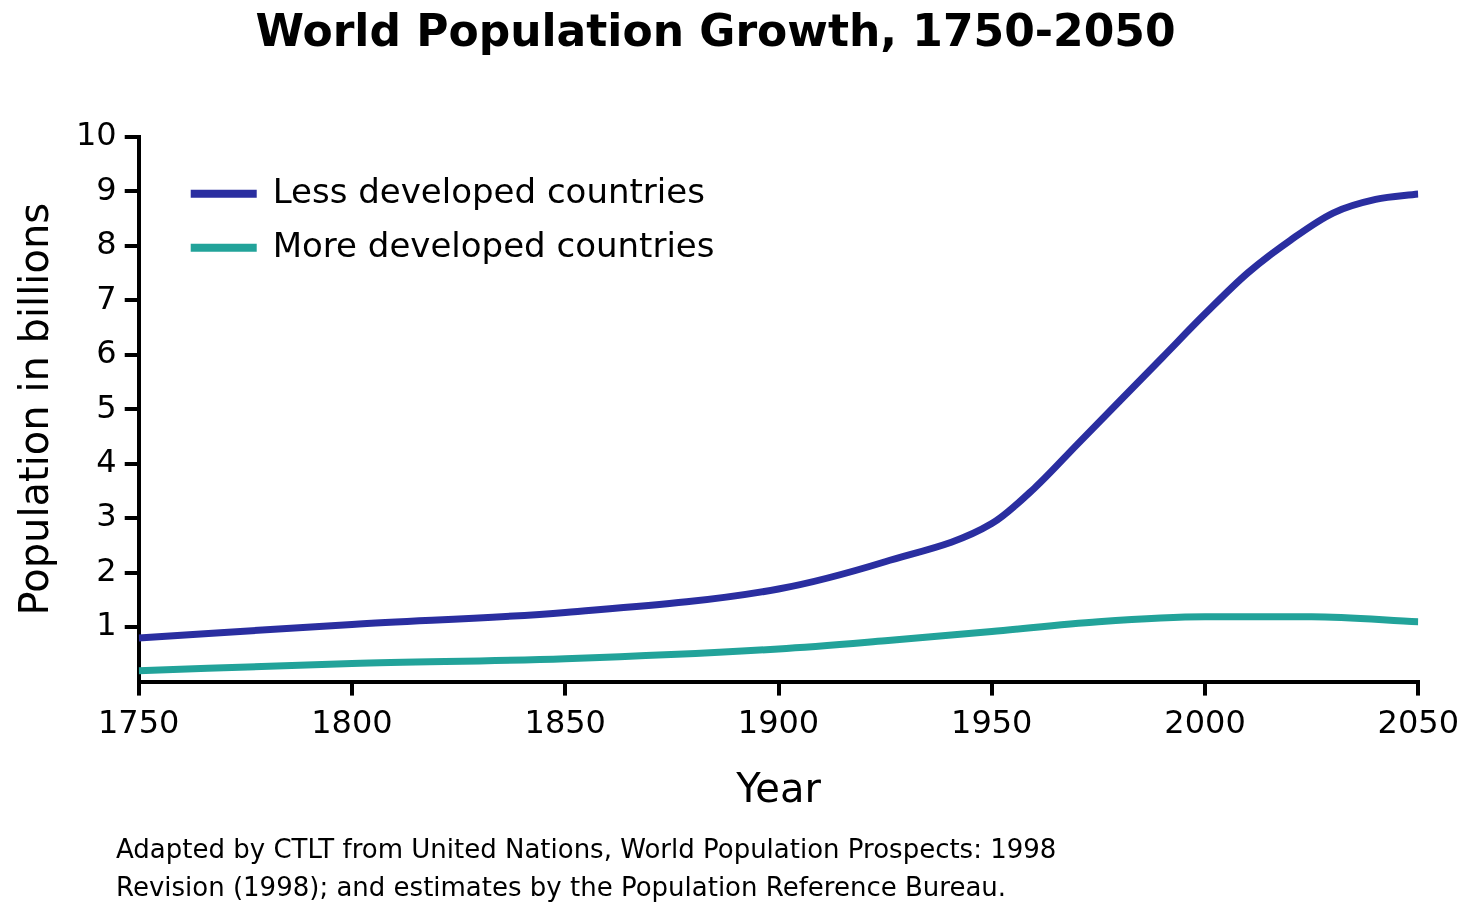  What do you see at coordinates (488, 190) in the screenshot?
I see `legend-label: Less developed countries` at bounding box center [488, 190].